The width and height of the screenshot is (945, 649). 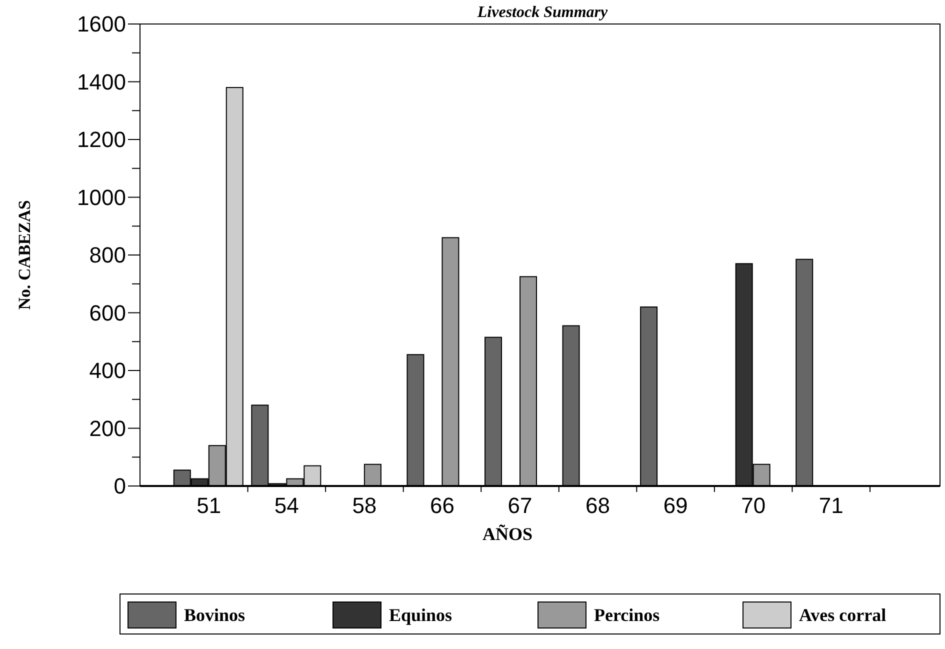 What do you see at coordinates (107, 255) in the screenshot?
I see `y-tick-label: 800` at bounding box center [107, 255].